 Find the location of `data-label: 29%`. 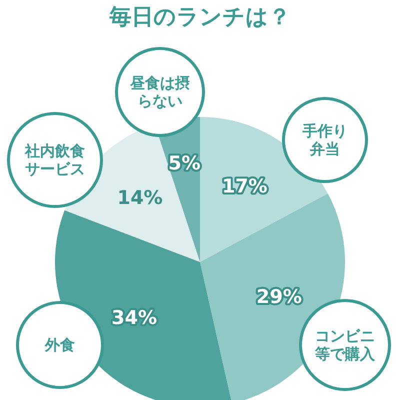

data-label: 29% is located at coordinates (279, 297).